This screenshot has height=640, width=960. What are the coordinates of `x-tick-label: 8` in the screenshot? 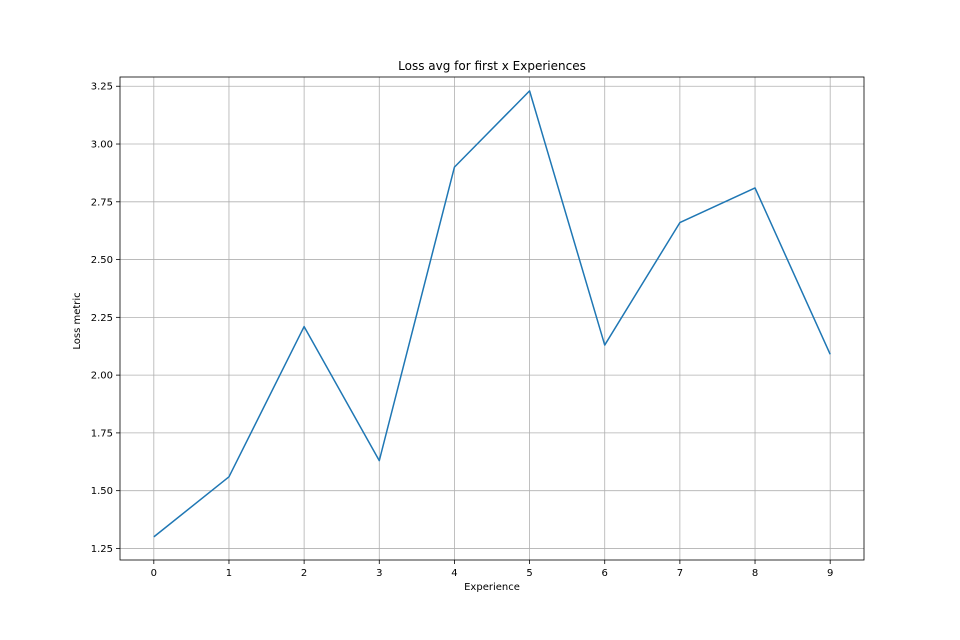 It's located at (755, 573).